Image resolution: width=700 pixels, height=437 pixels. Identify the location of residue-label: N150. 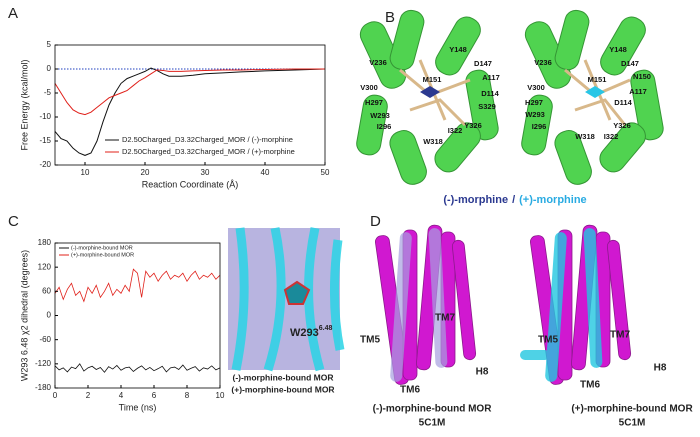
(642, 76).